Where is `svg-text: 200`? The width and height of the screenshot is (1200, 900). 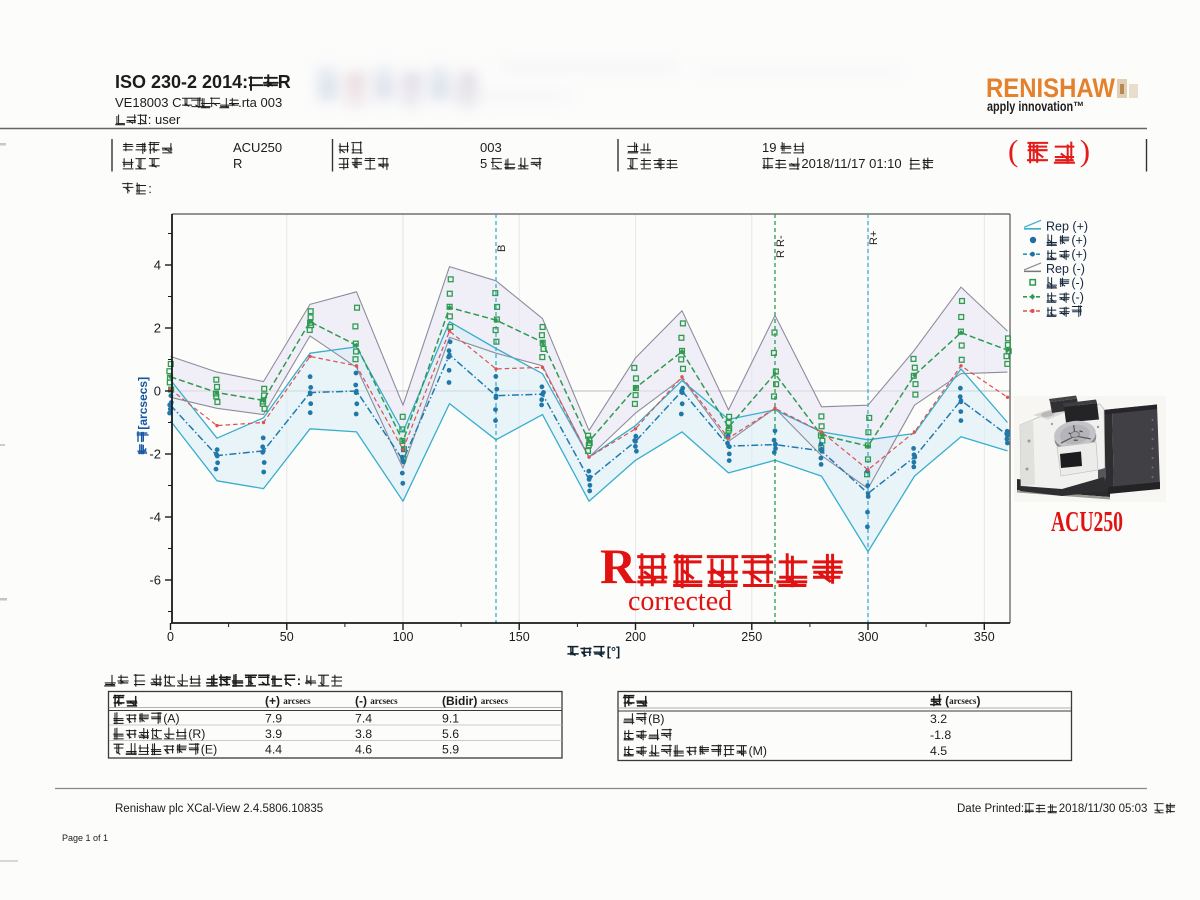 svg-text: 200 is located at coordinates (635, 637).